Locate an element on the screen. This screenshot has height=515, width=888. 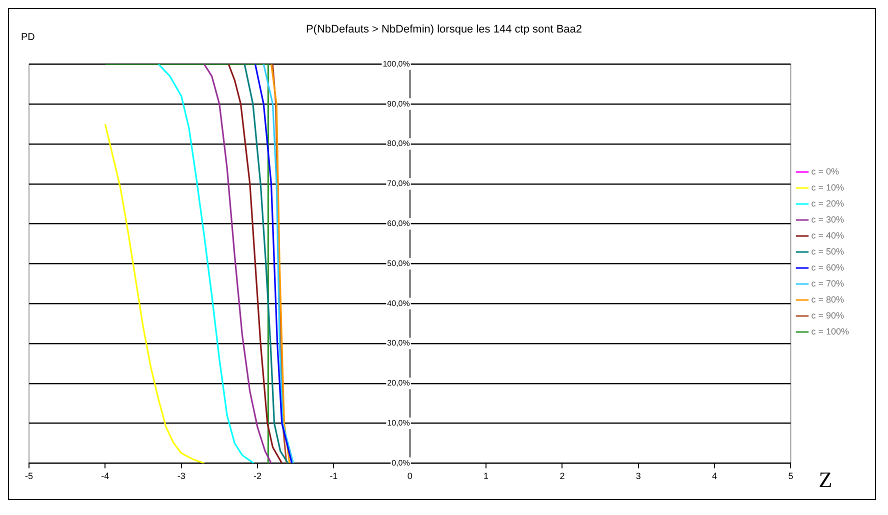
y-tick-label: 80,0% is located at coordinates (398, 143).